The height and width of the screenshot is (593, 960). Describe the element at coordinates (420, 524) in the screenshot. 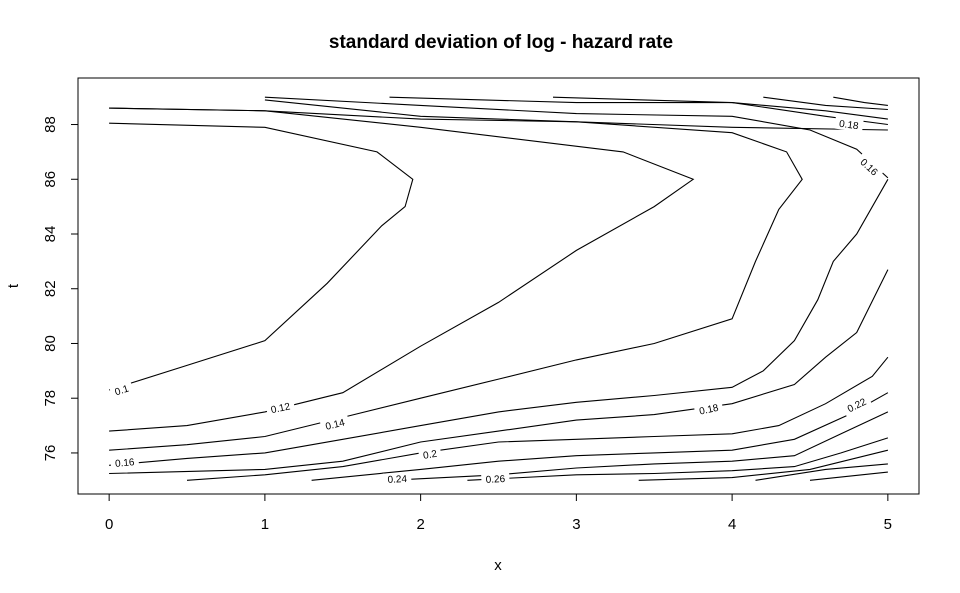

I see `x-tick-label: 2` at that location.